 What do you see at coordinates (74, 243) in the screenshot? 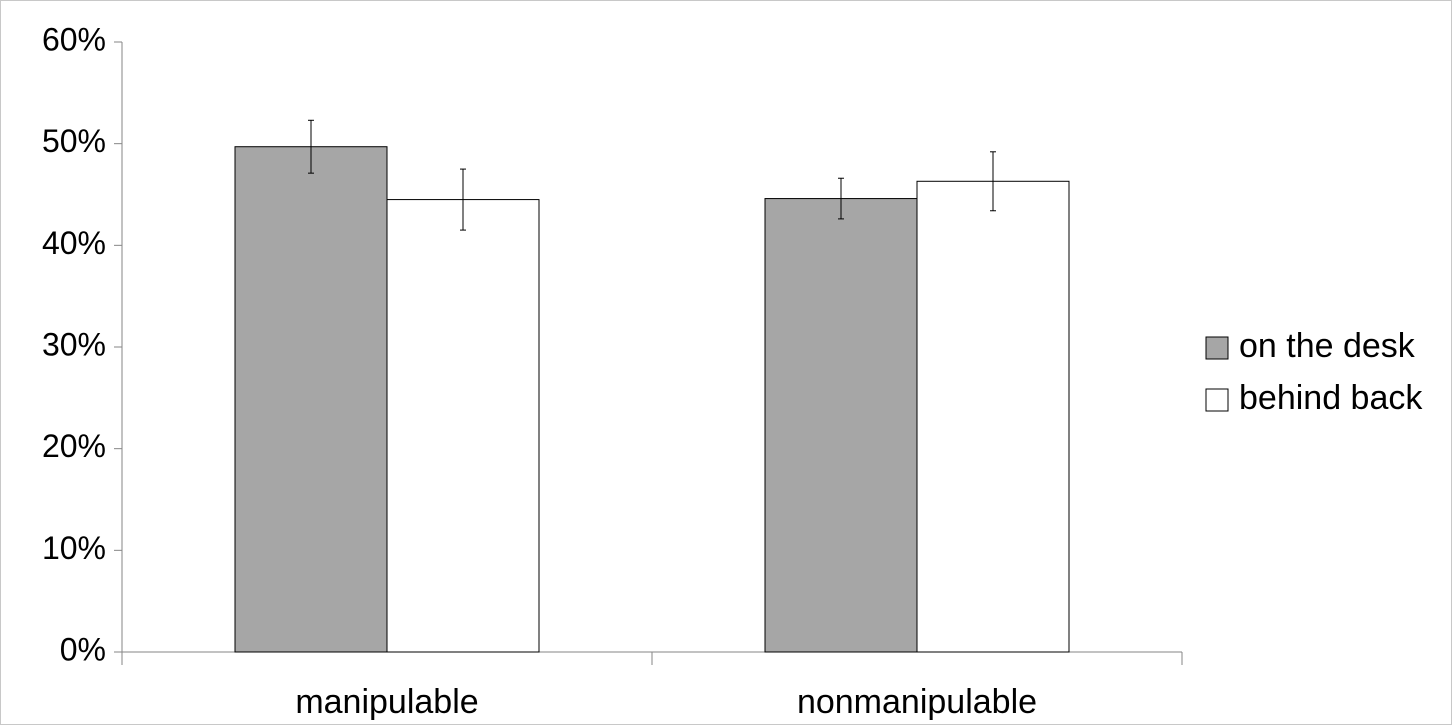
I see `y-tick-label: 40%` at bounding box center [74, 243].